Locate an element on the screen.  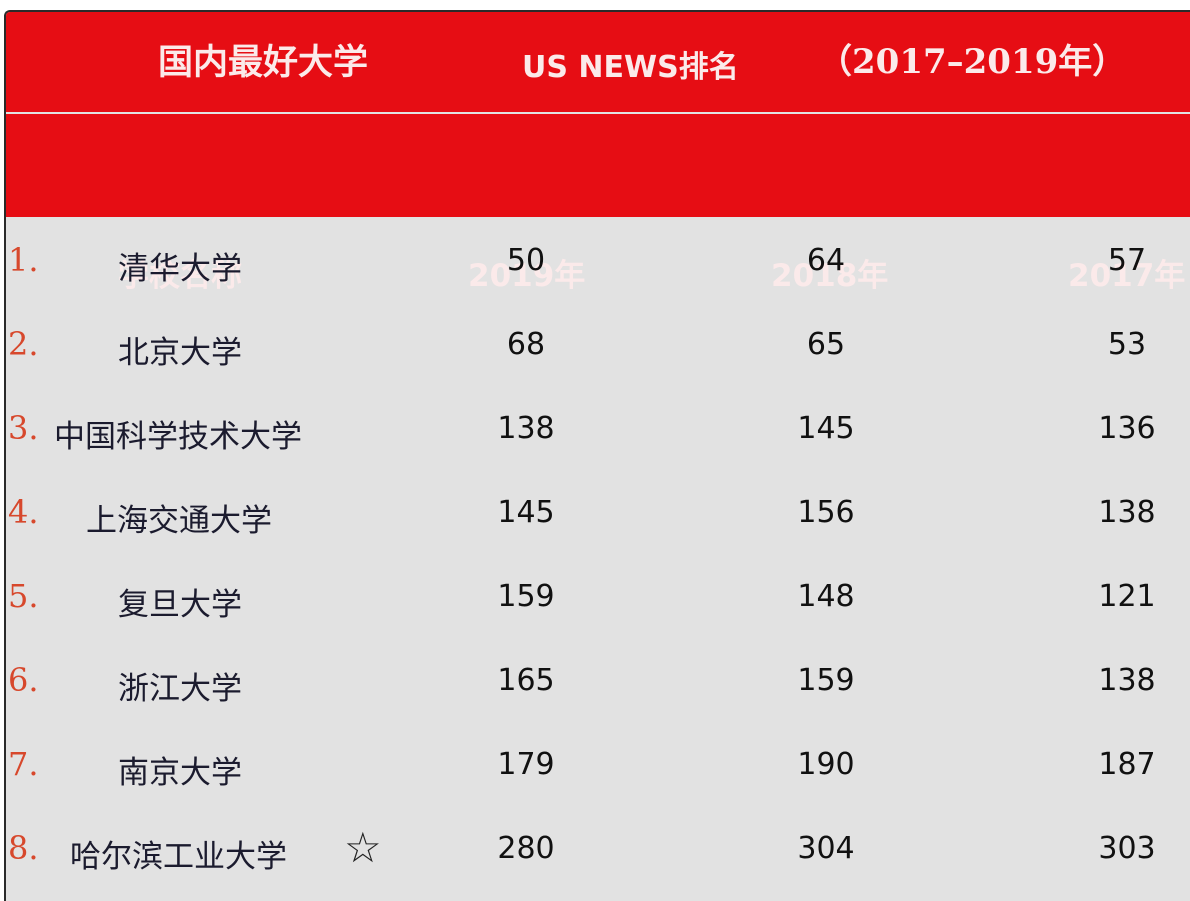
row-school-name: 南京大学 is located at coordinates (180, 773).